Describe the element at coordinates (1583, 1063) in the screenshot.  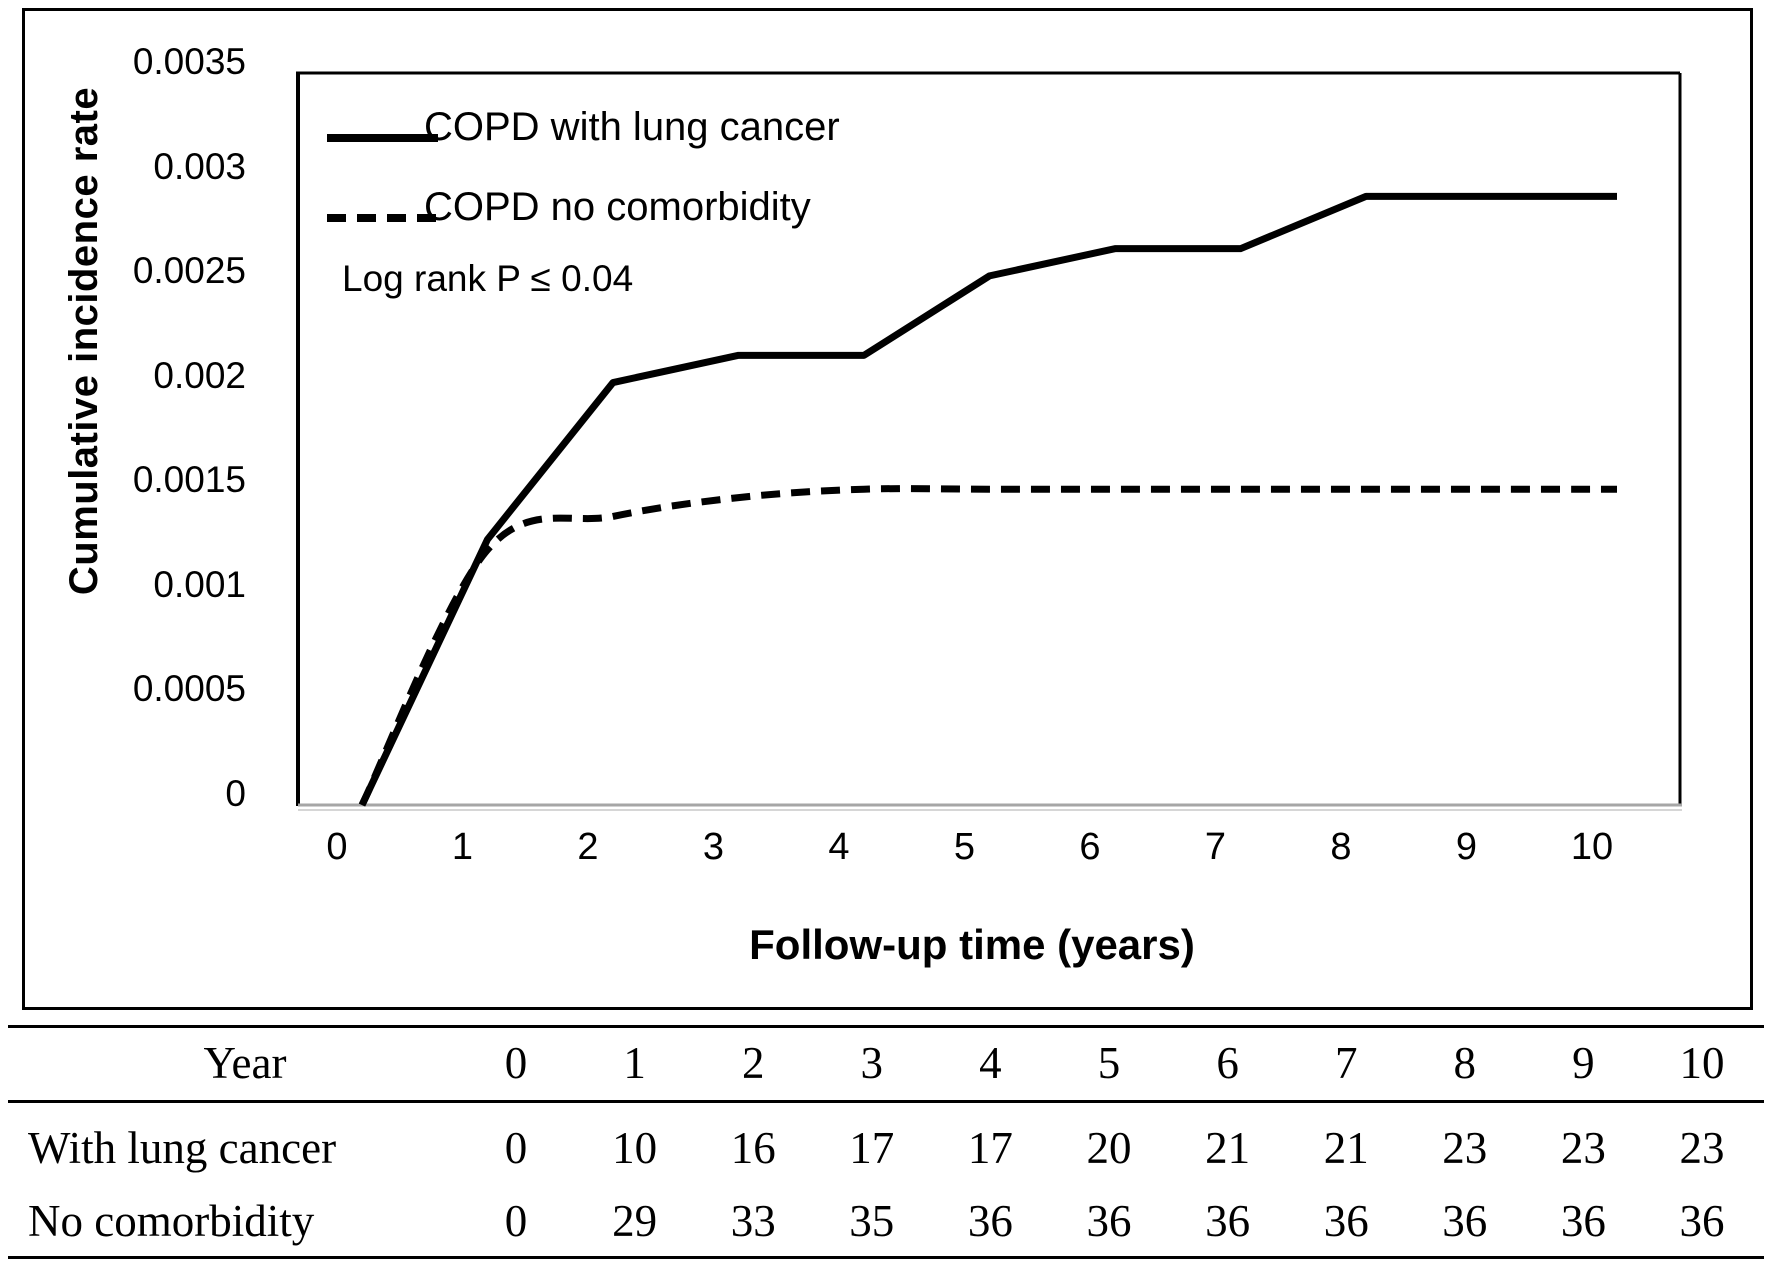
I see `table-year-cell: 9` at that location.